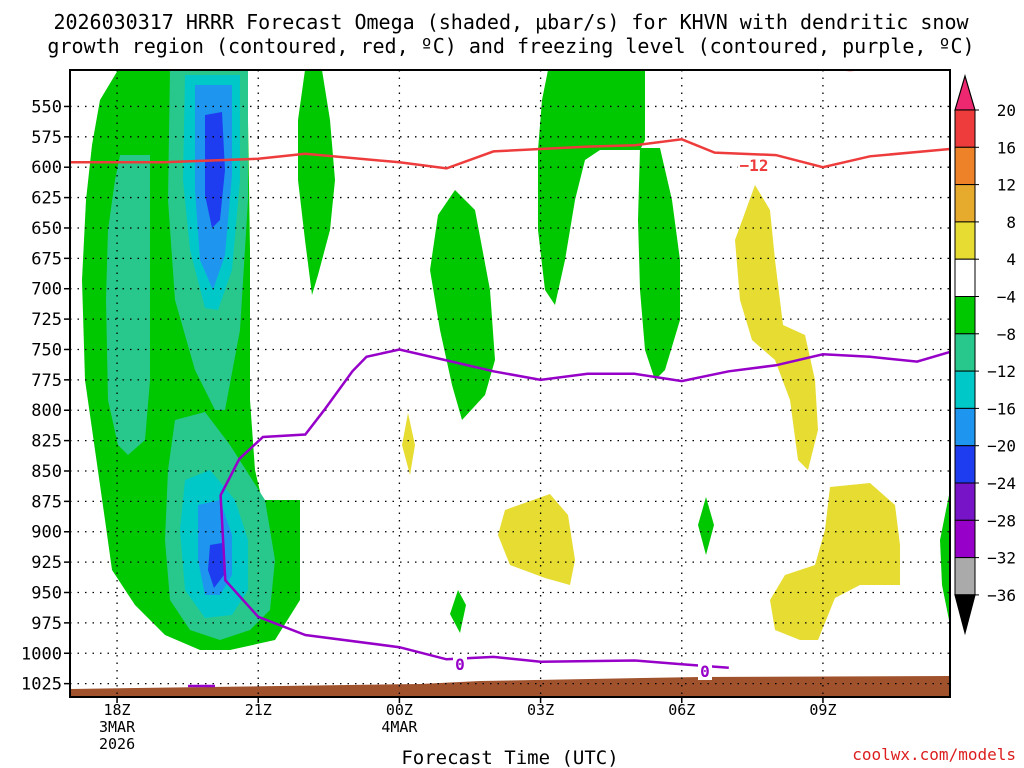  I want to click on x-tick-label: 09Z, so click(822, 710).